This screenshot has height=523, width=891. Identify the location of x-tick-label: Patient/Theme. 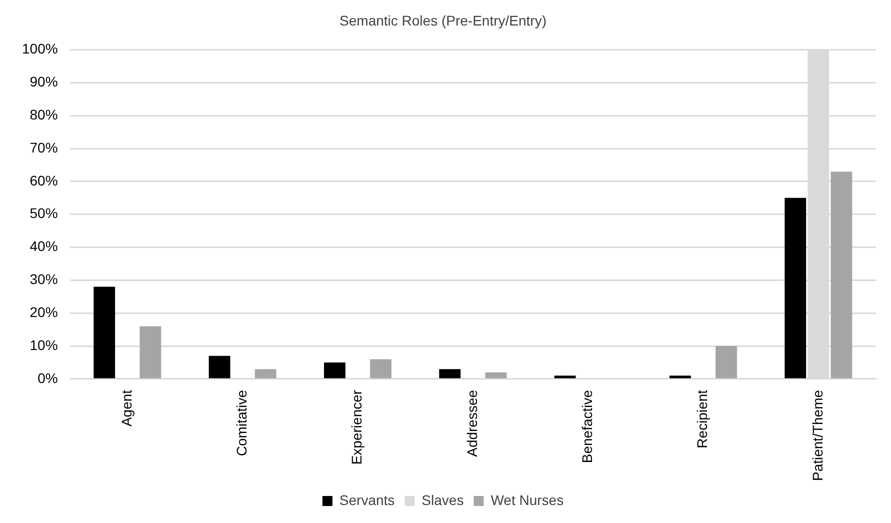
(817, 436).